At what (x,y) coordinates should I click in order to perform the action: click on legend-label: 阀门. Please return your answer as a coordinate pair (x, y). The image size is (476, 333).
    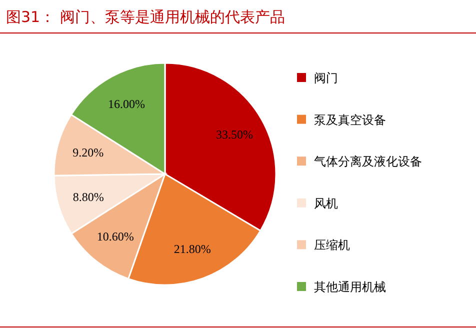
    Looking at the image, I should click on (326, 78).